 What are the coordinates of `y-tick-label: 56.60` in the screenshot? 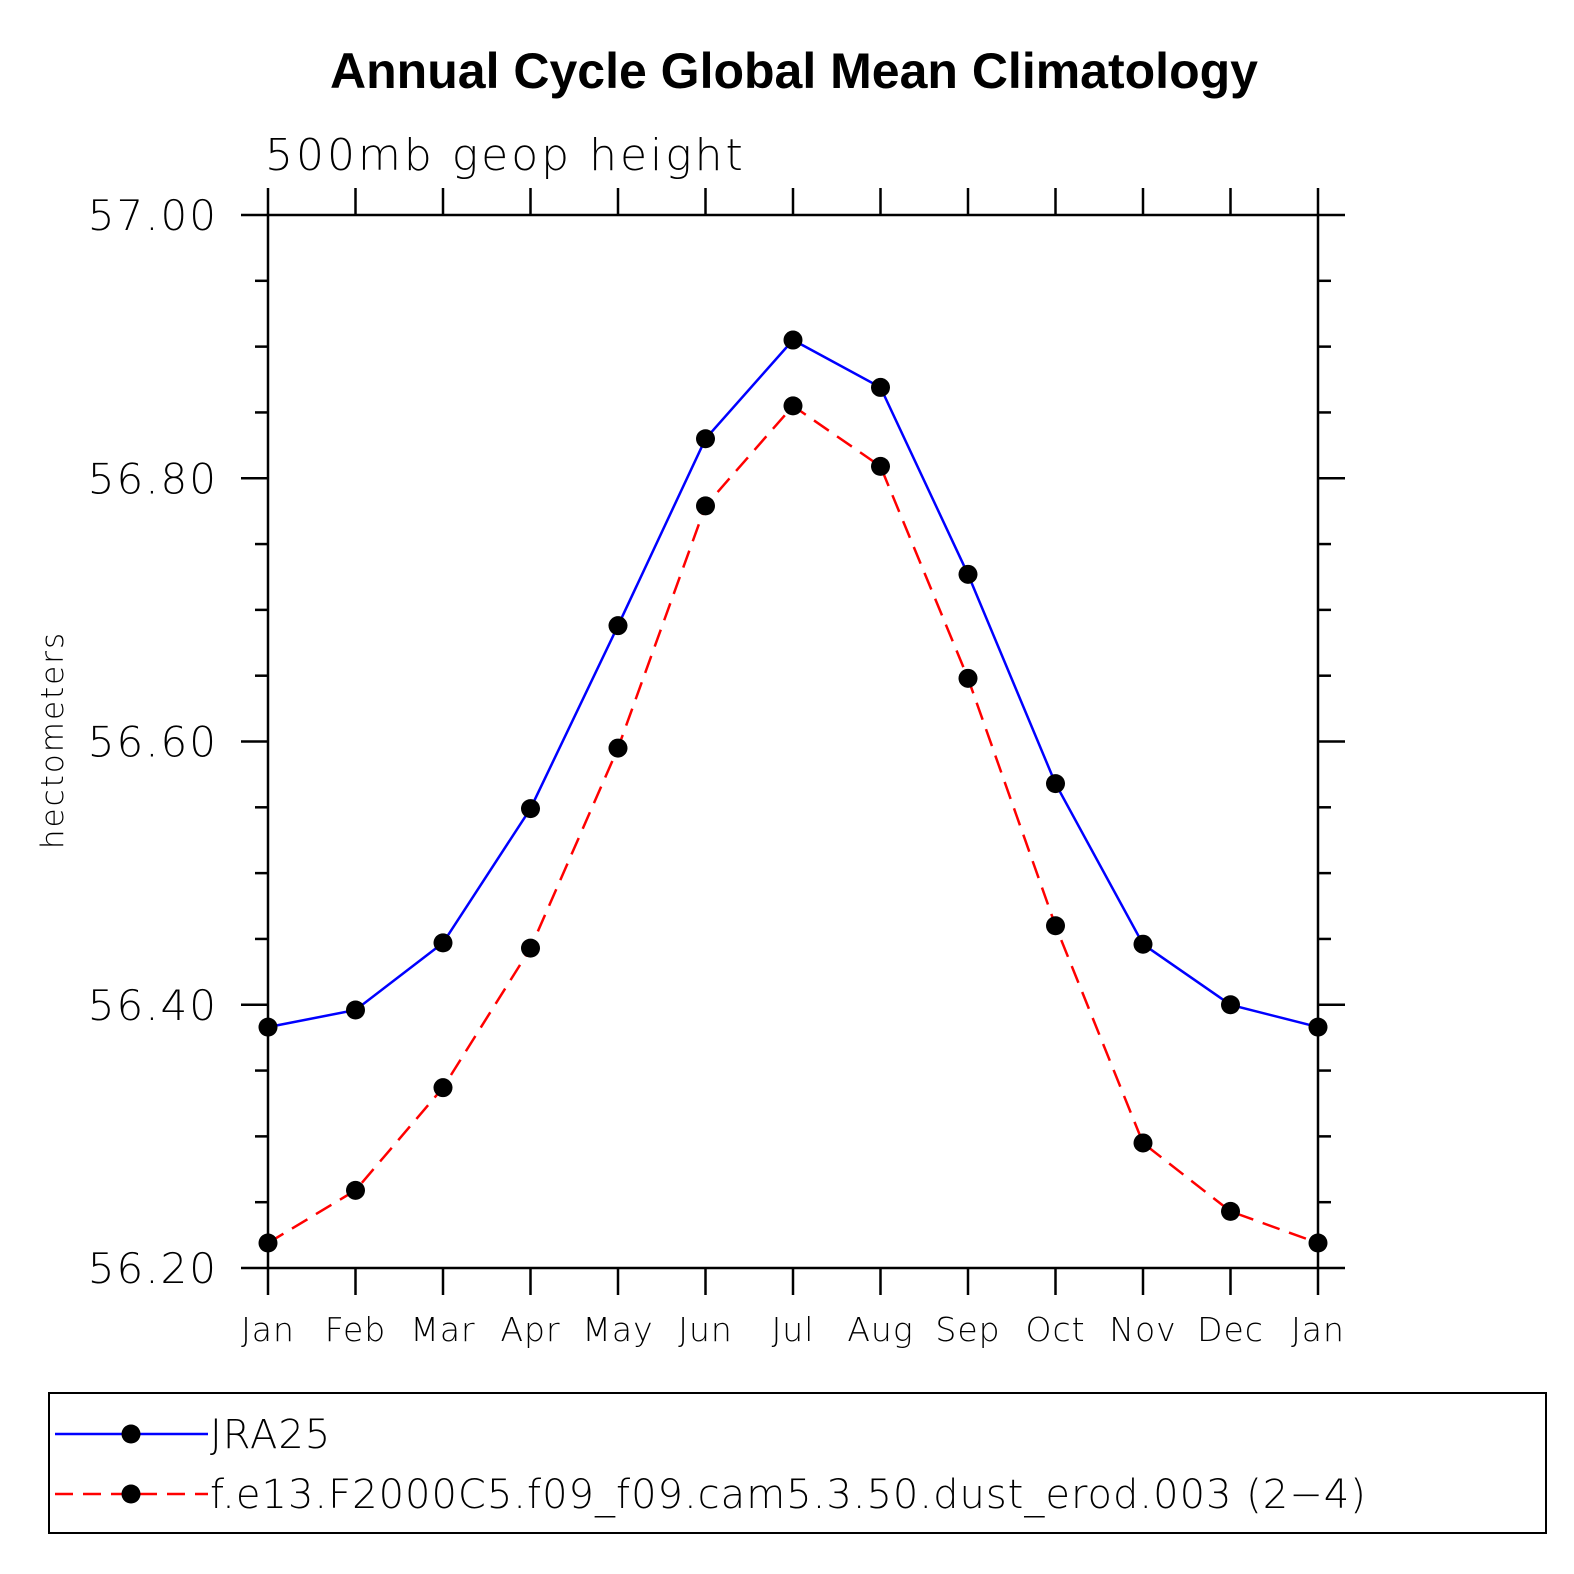 It's located at (153, 742).